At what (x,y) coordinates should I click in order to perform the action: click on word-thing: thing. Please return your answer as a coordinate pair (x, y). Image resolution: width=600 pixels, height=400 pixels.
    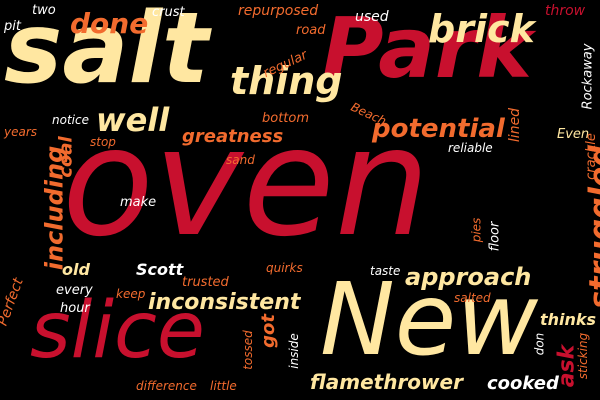
    Looking at the image, I should click on (286, 81).